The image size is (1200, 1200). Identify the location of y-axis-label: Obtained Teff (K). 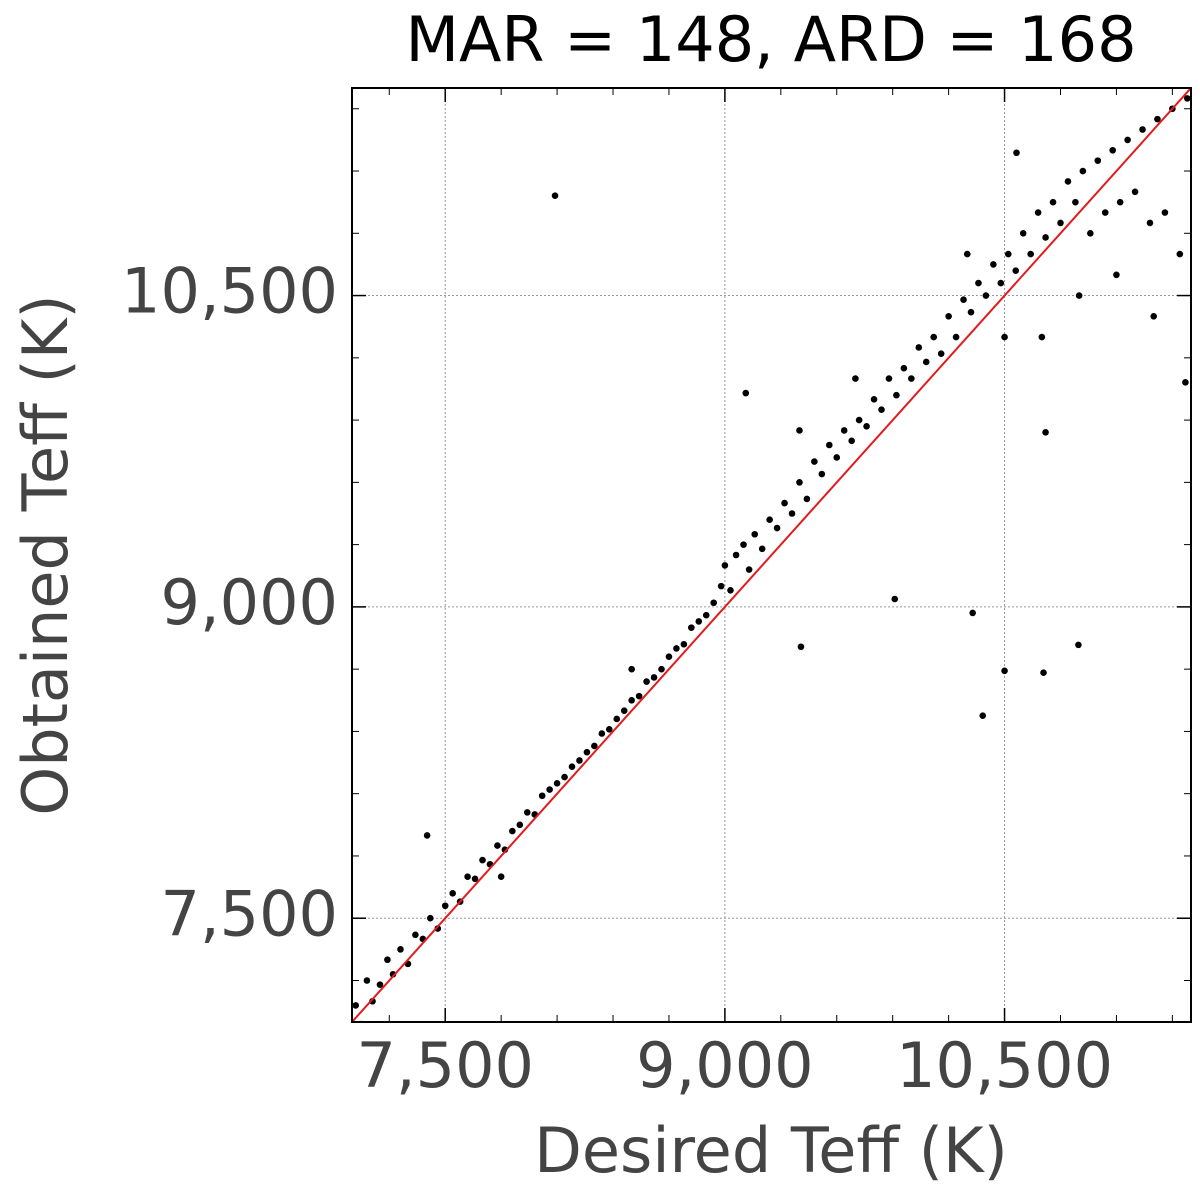
(45, 554).